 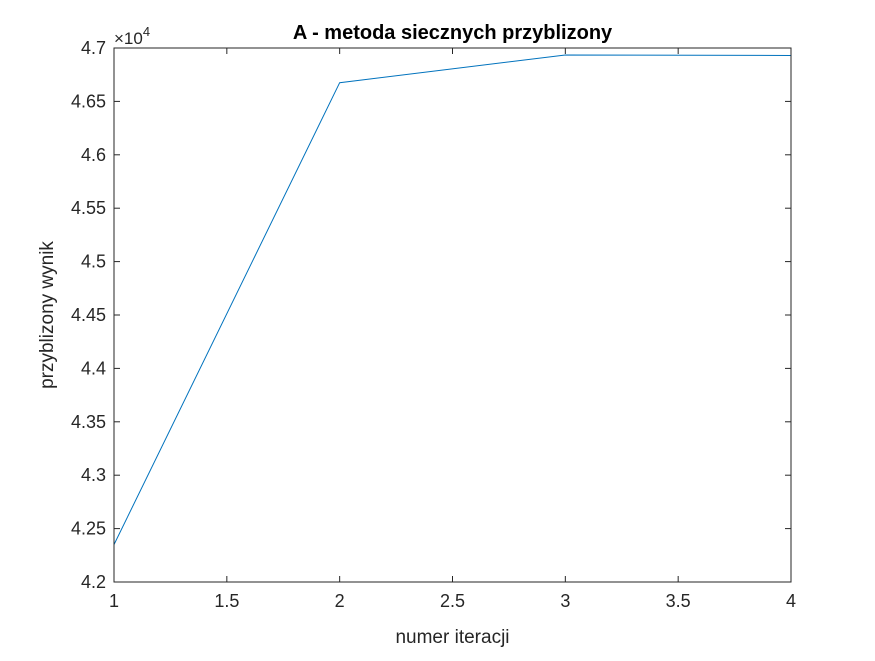 I want to click on x-tick-label: 4, so click(x=791, y=601).